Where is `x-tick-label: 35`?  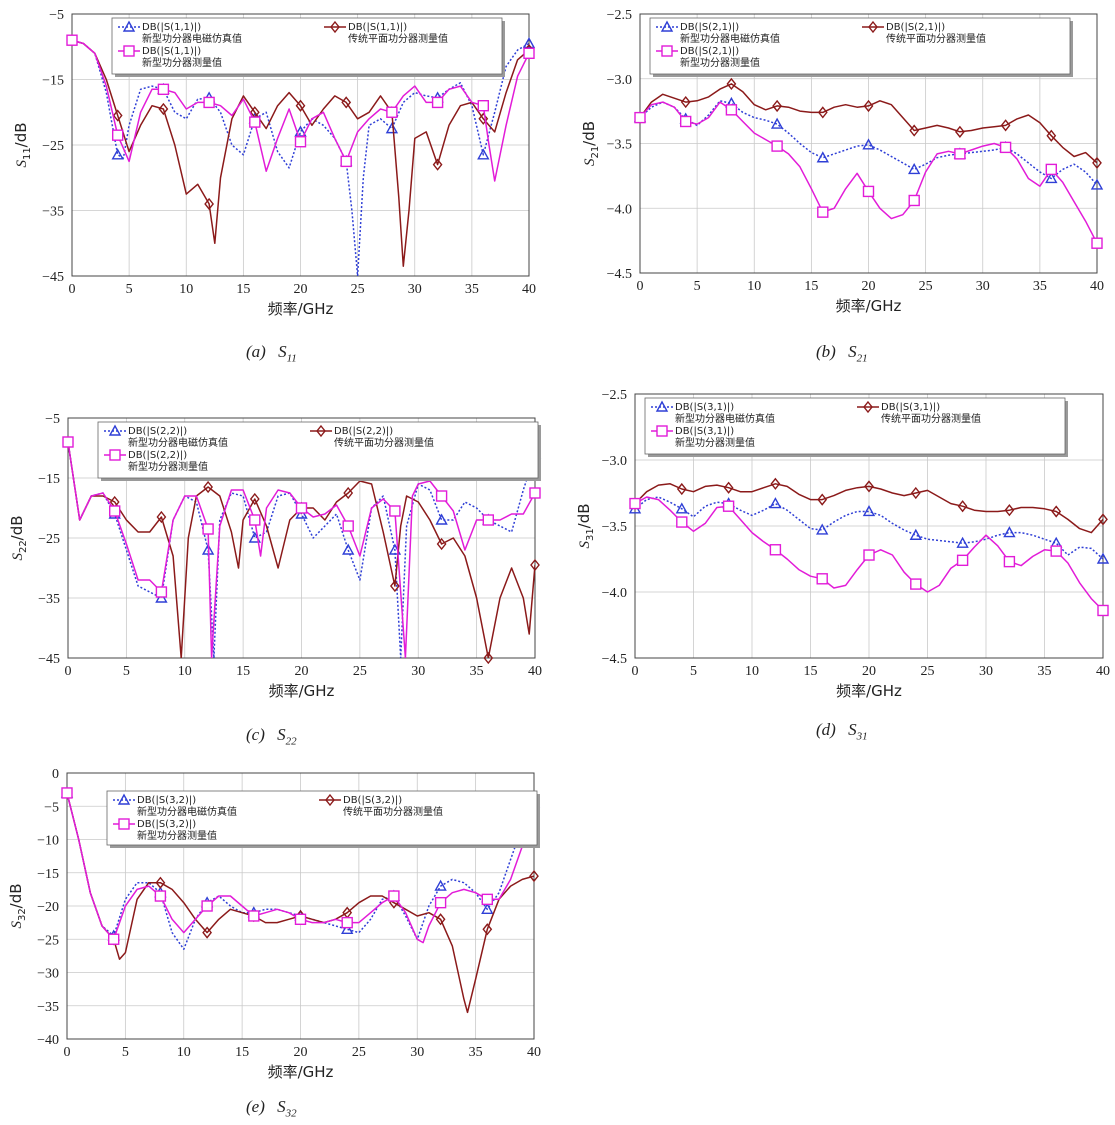
x-tick-label: 35 is located at coordinates (472, 289).